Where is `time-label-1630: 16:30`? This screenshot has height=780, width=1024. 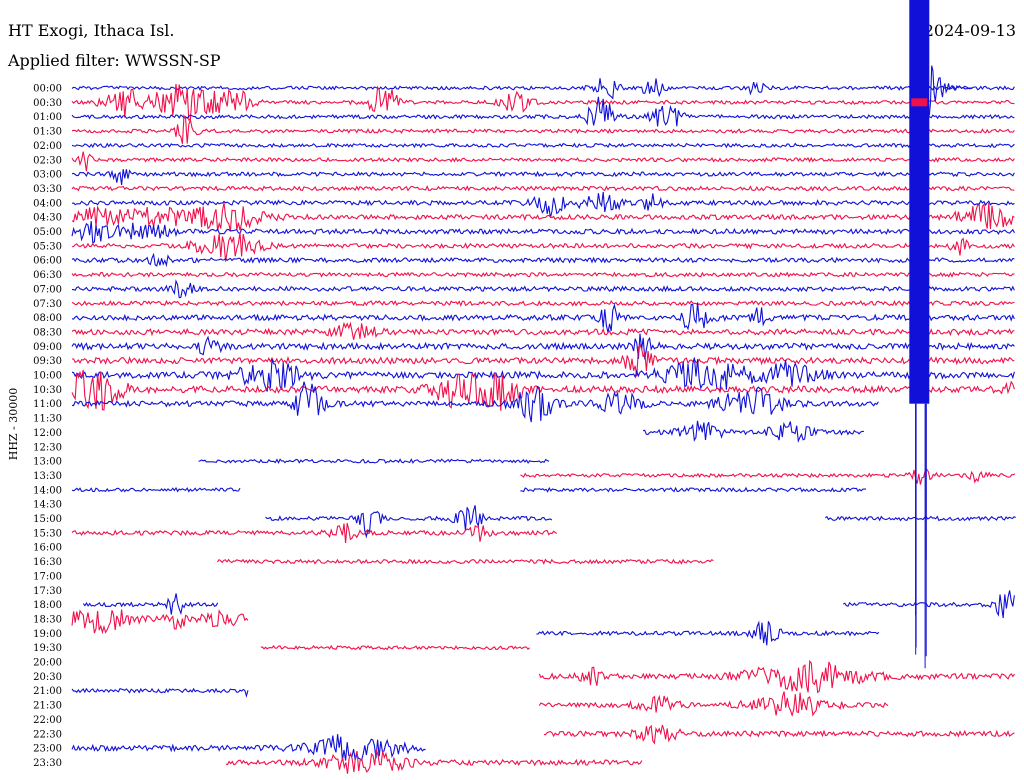 time-label-1630: 16:30 is located at coordinates (47, 562).